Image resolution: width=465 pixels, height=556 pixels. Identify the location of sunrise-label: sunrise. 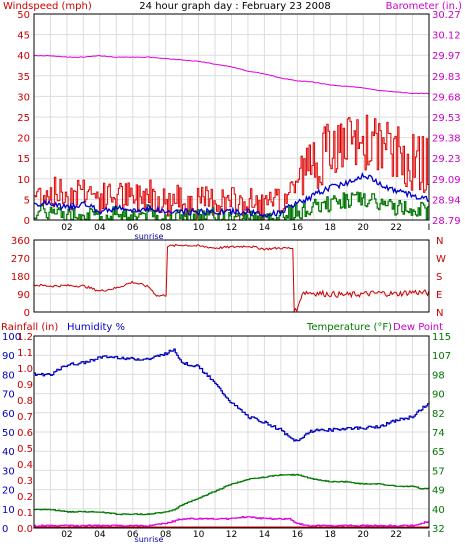
(149, 236).